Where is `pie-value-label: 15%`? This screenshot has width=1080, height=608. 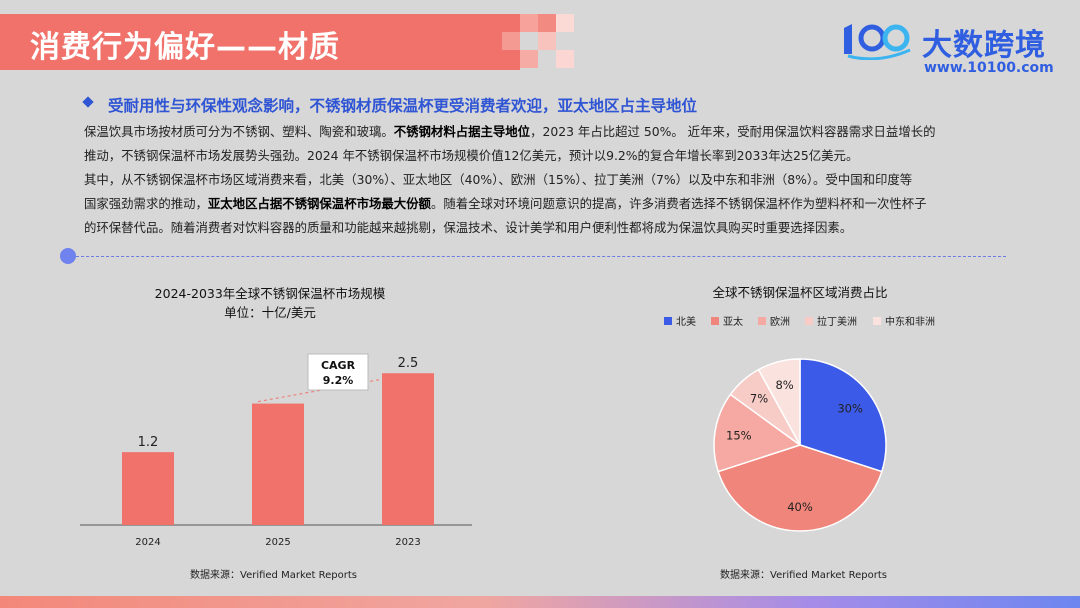 pie-value-label: 15% is located at coordinates (739, 435).